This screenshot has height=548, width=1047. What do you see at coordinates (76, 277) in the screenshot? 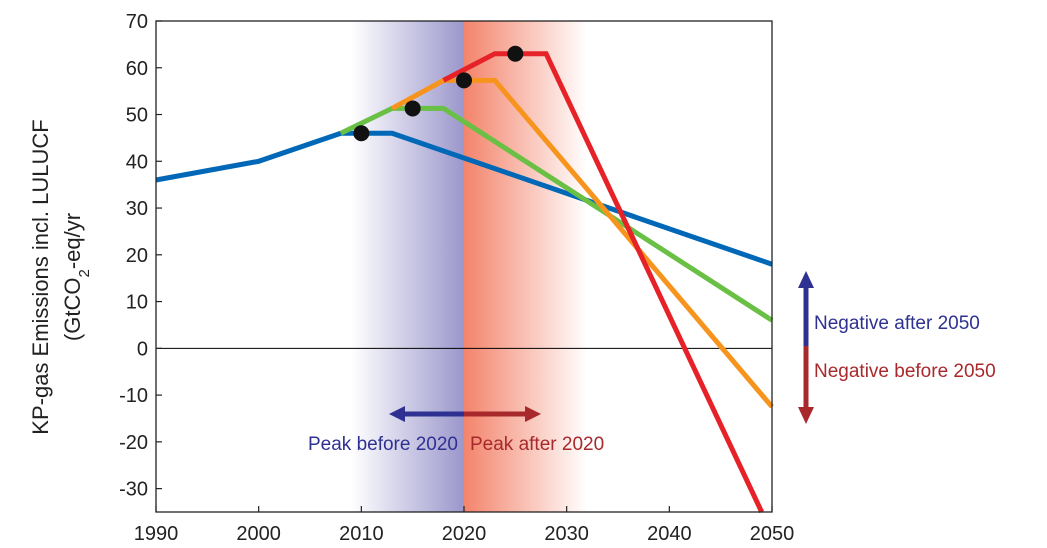
I see `y-axis-label-line2: (GtCO2-eq/yr` at bounding box center [76, 277].